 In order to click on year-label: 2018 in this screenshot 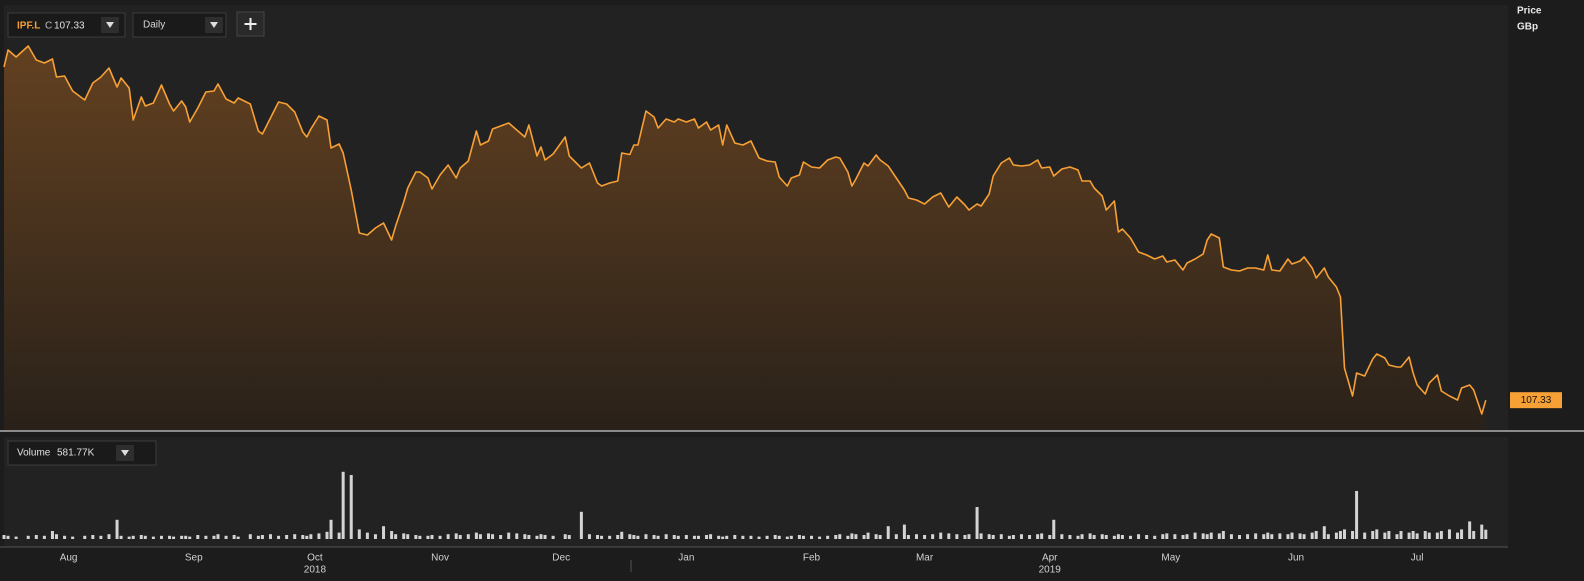, I will do `click(315, 570)`.